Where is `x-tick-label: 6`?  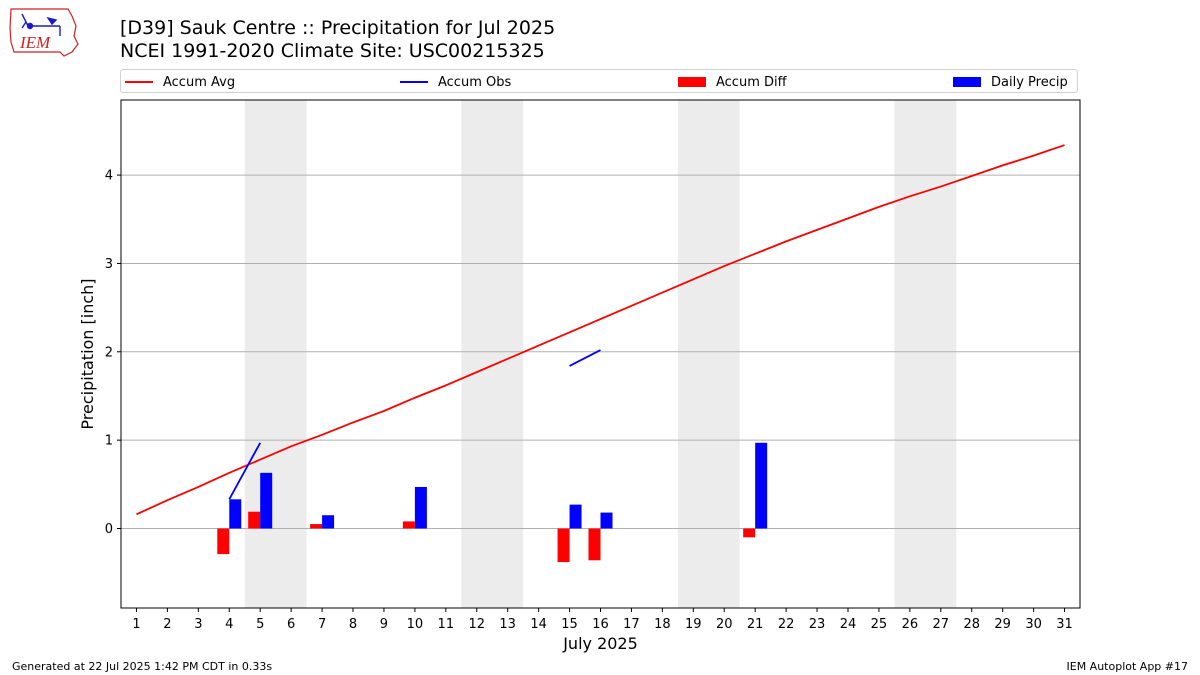
x-tick-label: 6 is located at coordinates (291, 624).